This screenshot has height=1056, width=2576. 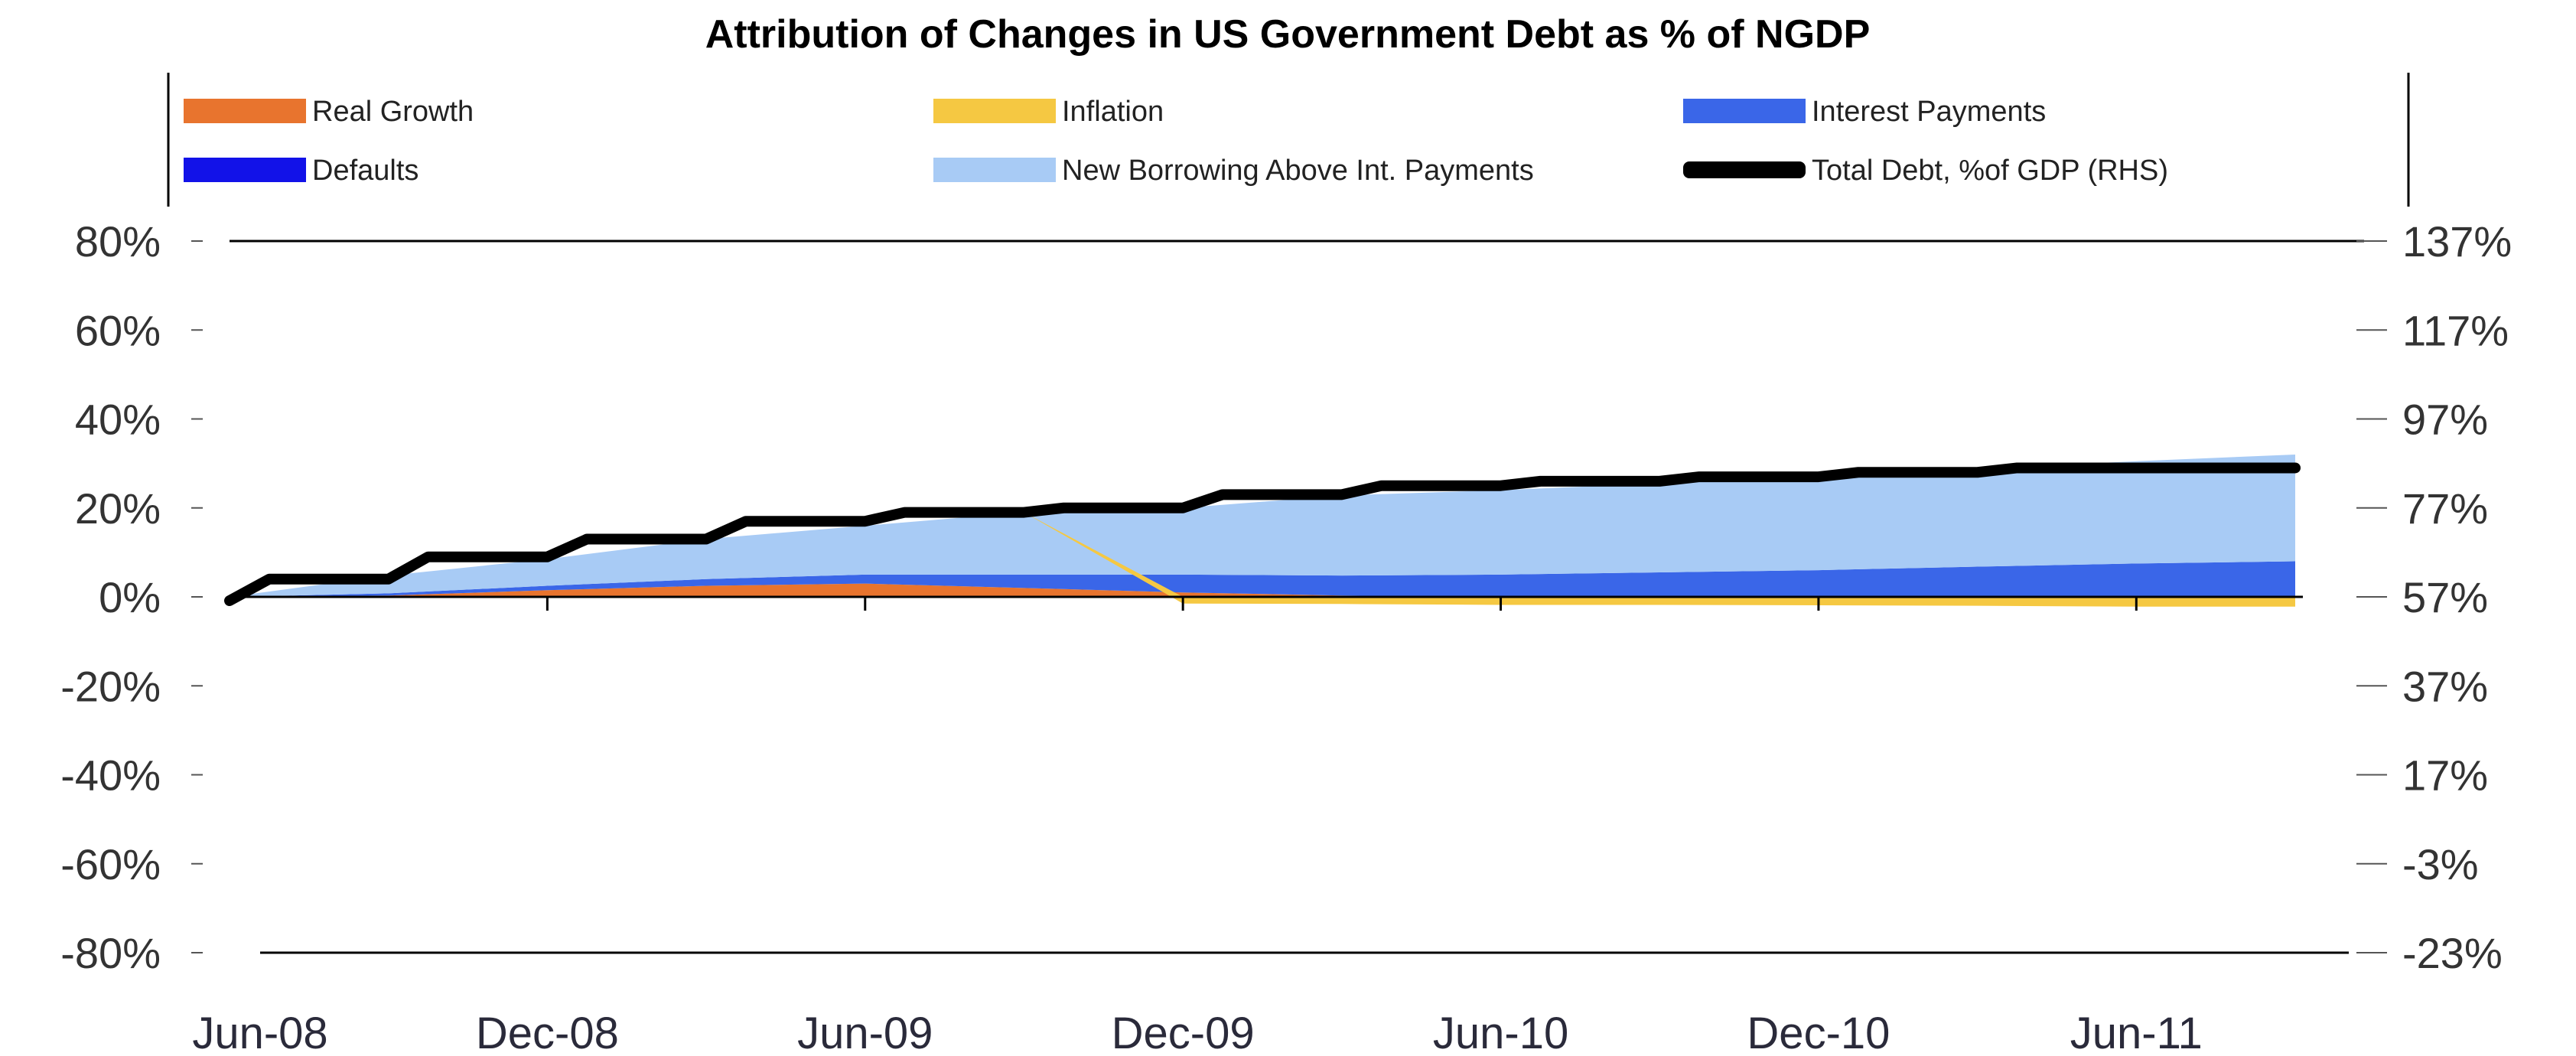 What do you see at coordinates (1262, 579) in the screenshot?
I see `area-interest-payments` at bounding box center [1262, 579].